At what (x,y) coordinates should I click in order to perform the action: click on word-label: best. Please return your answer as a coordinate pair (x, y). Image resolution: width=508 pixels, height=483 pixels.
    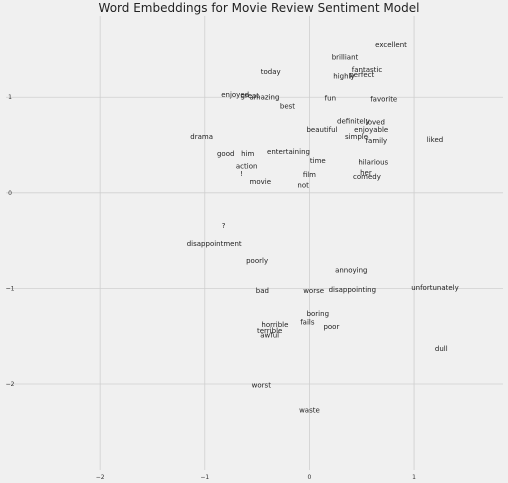
    Looking at the image, I should click on (287, 106).